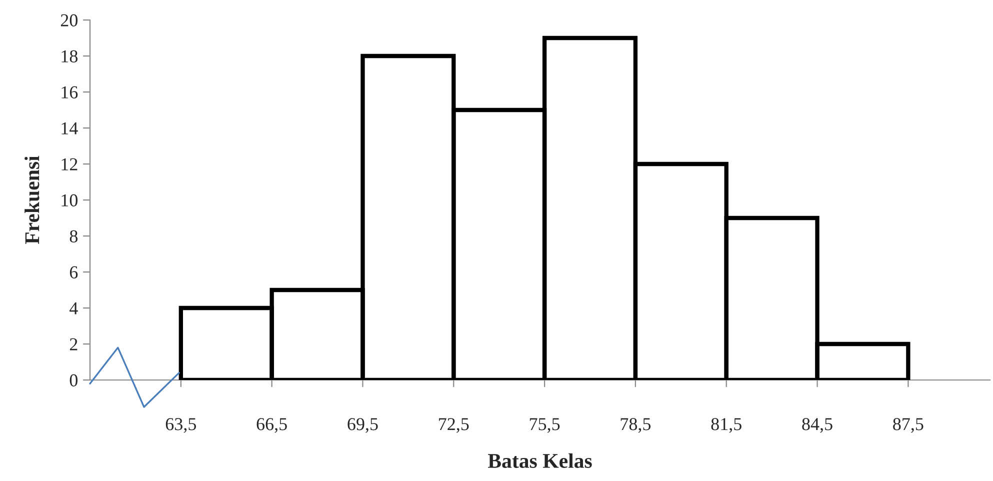 The width and height of the screenshot is (993, 481). I want to click on y-tick-label: 12, so click(70, 164).